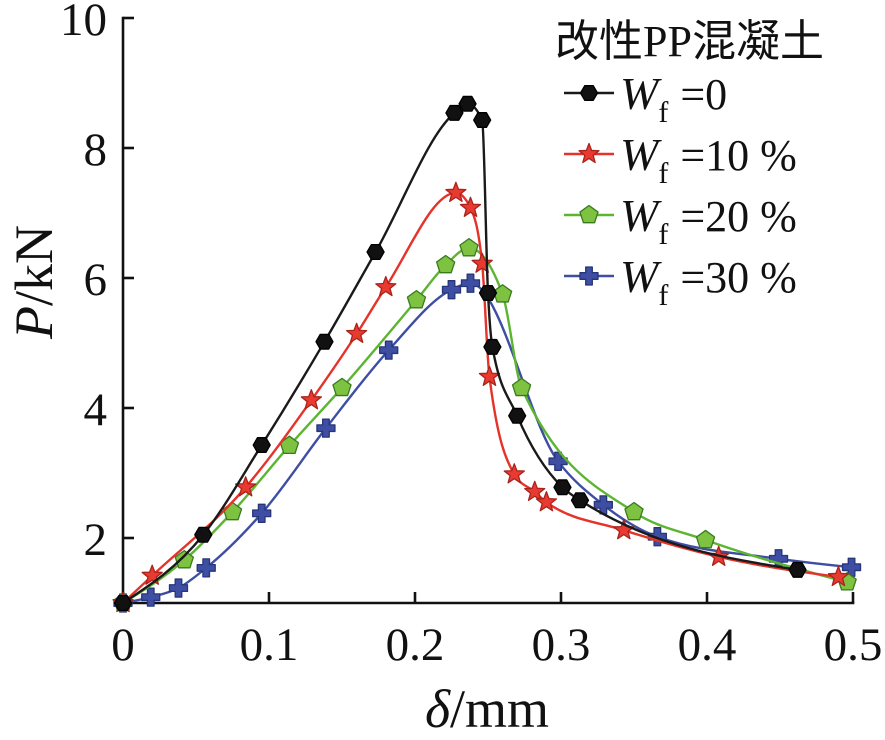 Image resolution: width=885 pixels, height=740 pixels. What do you see at coordinates (34, 265) in the screenshot?
I see `y-axis-label-unit: /kN` at bounding box center [34, 265].